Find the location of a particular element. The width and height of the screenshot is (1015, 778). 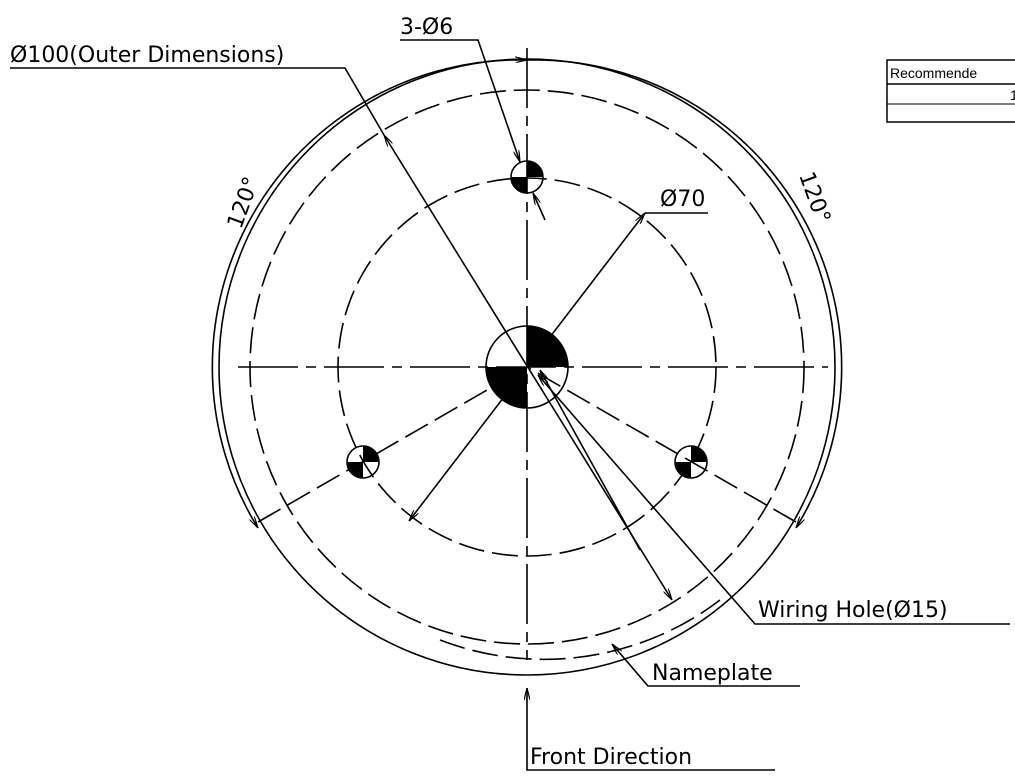

holes-leader is located at coordinates (460, 100).